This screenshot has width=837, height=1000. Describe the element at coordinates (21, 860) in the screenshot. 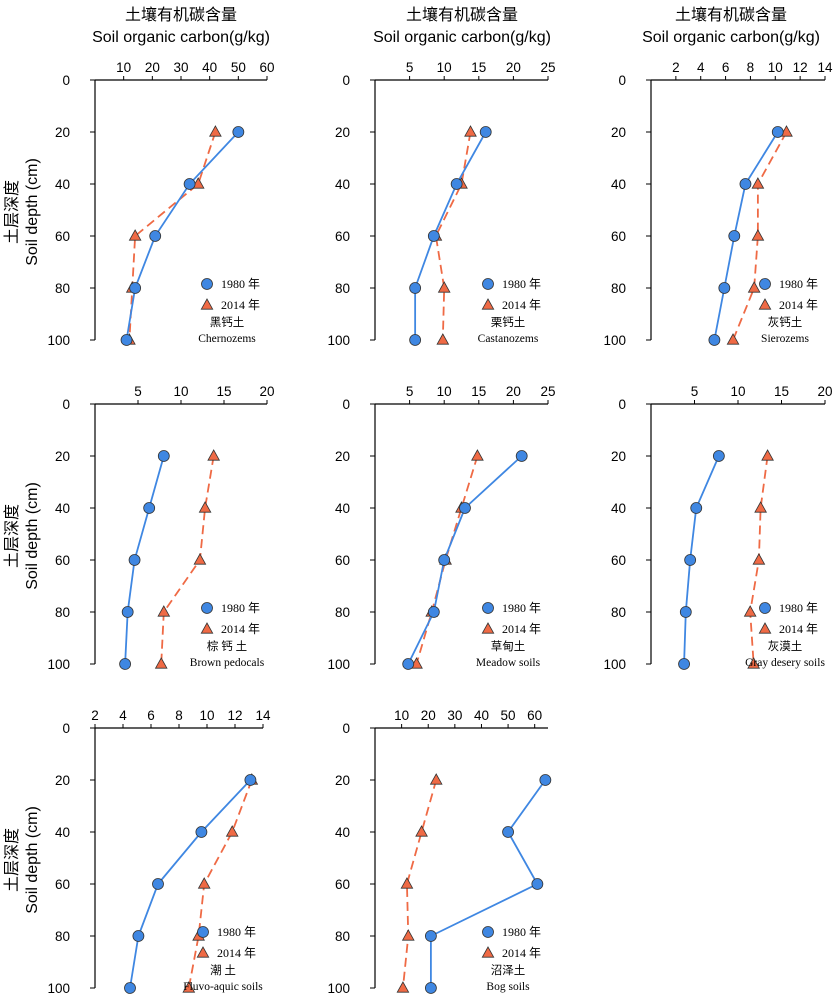

I see `row-ylabel-3: 土层深度 Soil depth (cm)` at that location.